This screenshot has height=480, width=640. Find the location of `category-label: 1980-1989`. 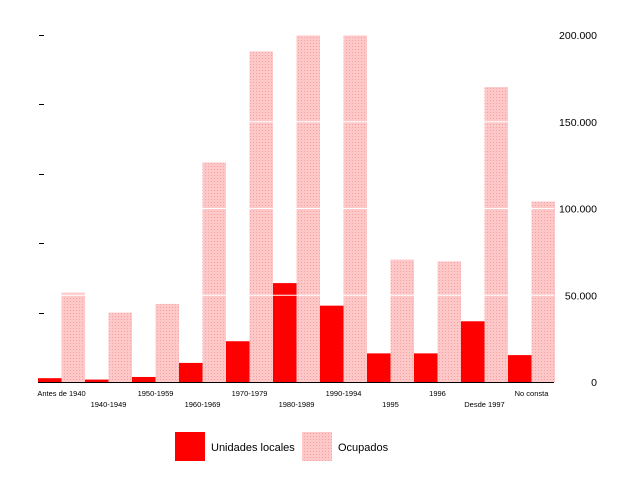

category-label: 1980-1989 is located at coordinates (297, 404).